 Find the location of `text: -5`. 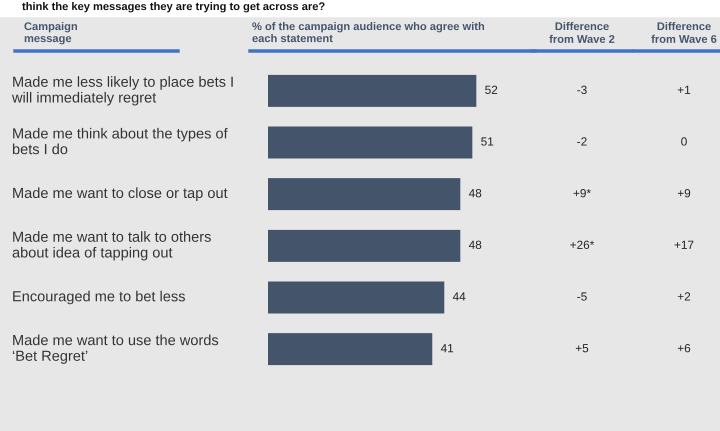

text: -5 is located at coordinates (582, 296).